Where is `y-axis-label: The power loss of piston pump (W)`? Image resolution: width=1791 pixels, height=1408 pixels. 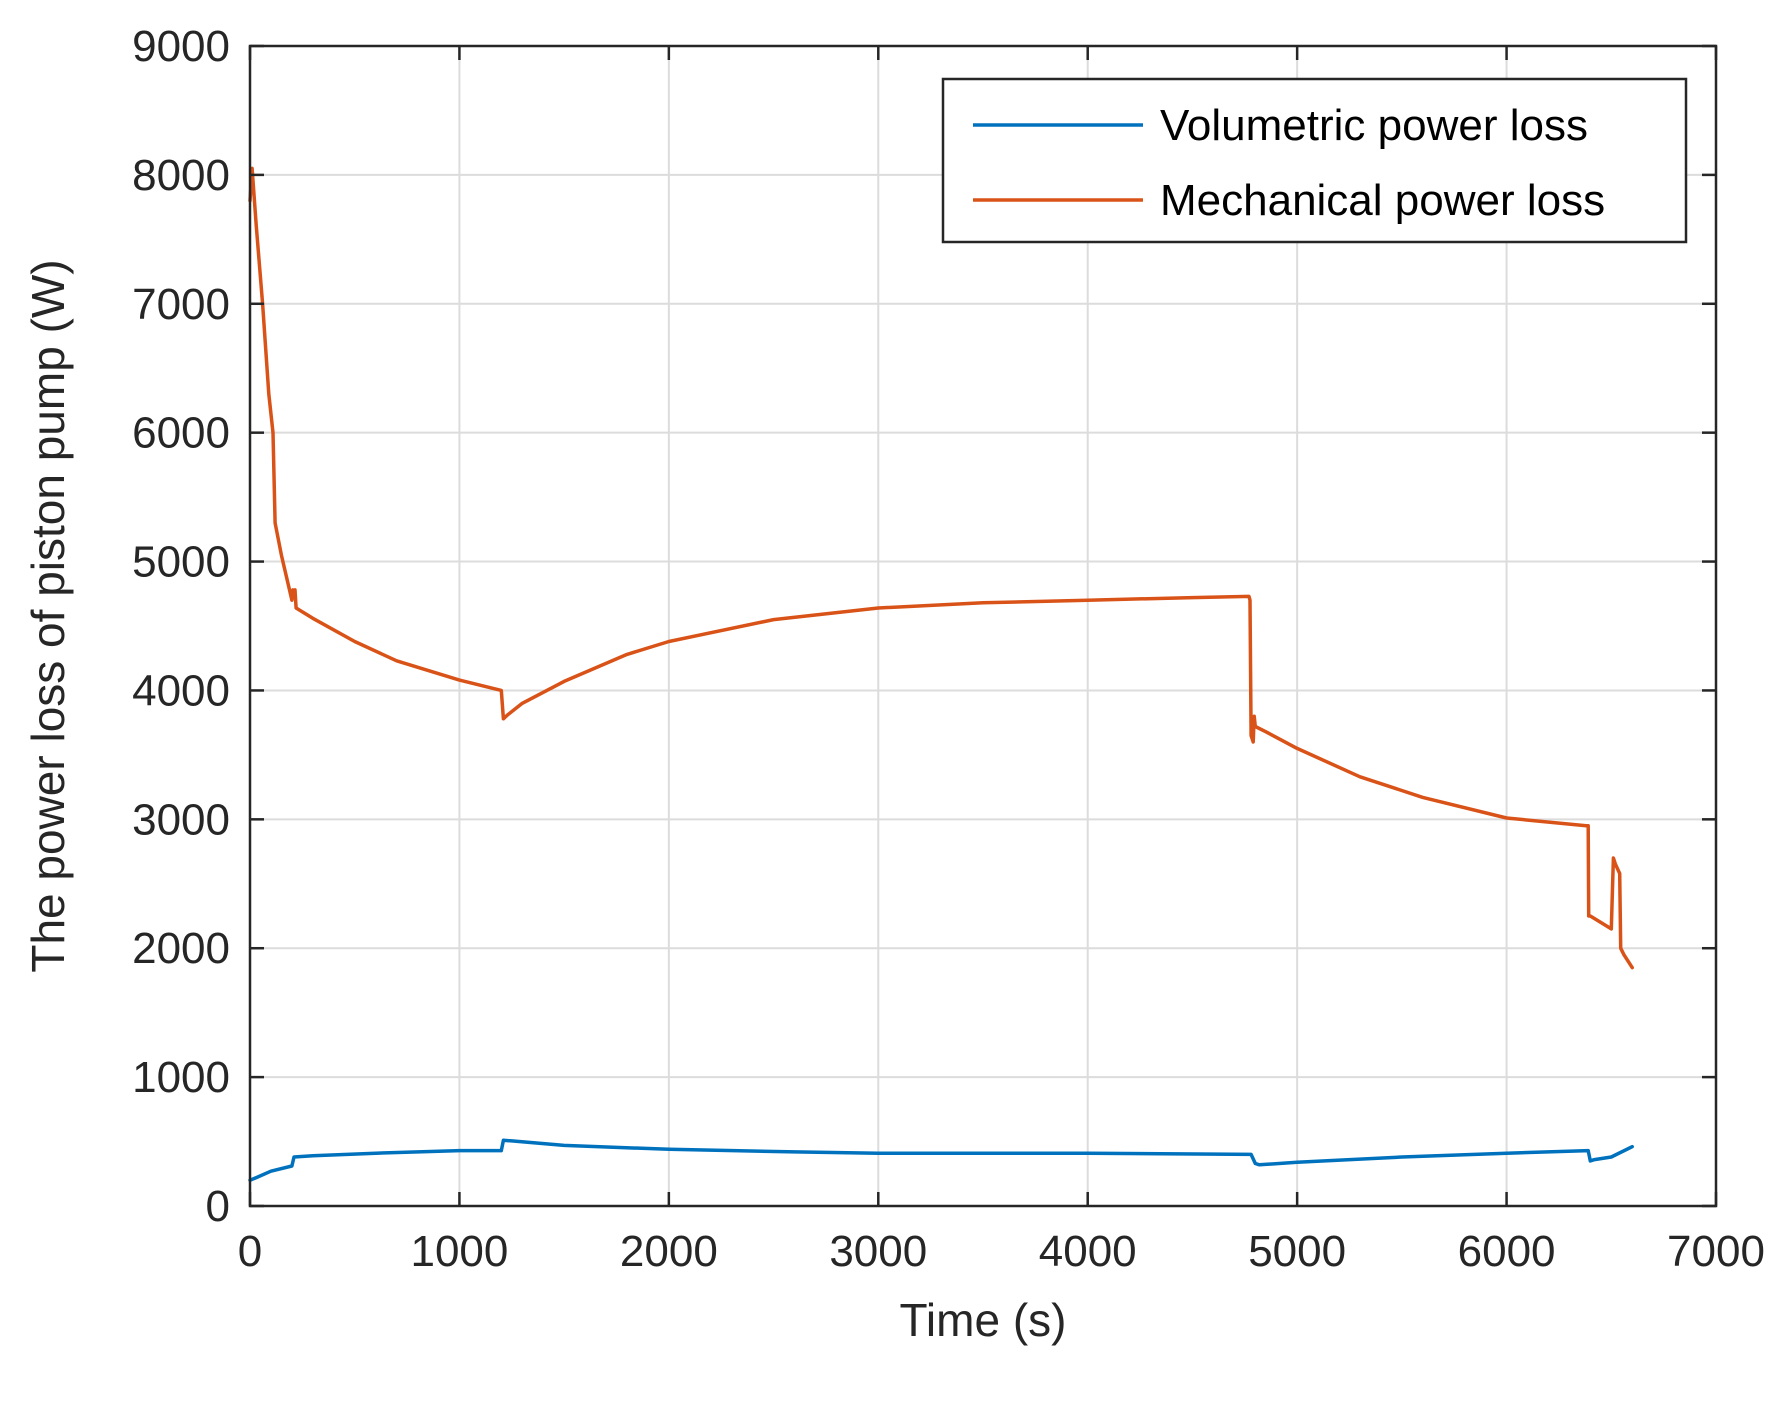
y-axis-label: The power loss of piston pump (W) is located at coordinates (48, 615).